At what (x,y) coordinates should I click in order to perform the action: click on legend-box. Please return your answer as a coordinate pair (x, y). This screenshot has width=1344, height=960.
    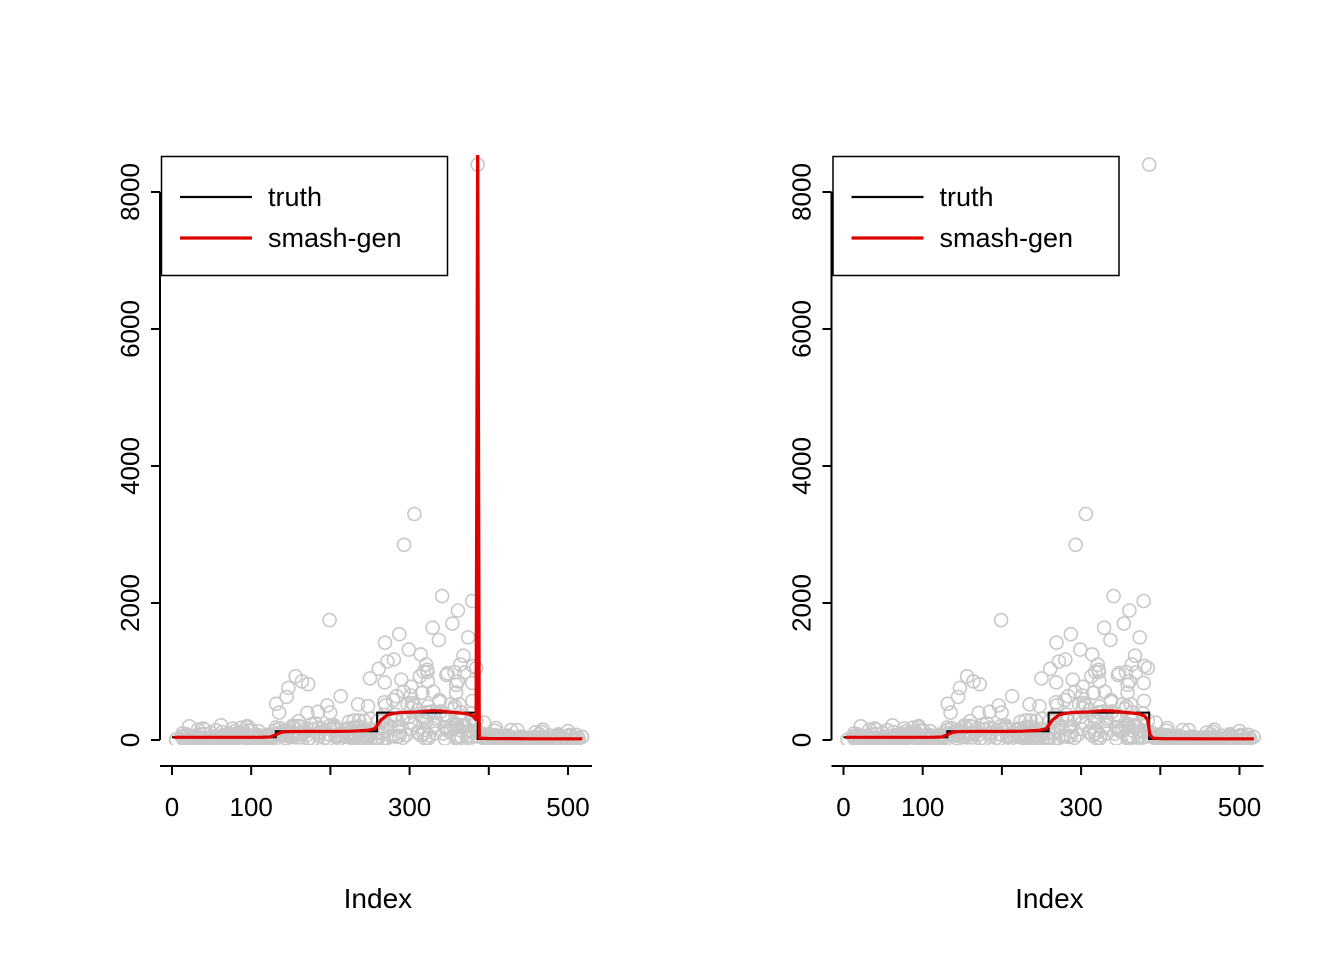
    Looking at the image, I should click on (976, 216).